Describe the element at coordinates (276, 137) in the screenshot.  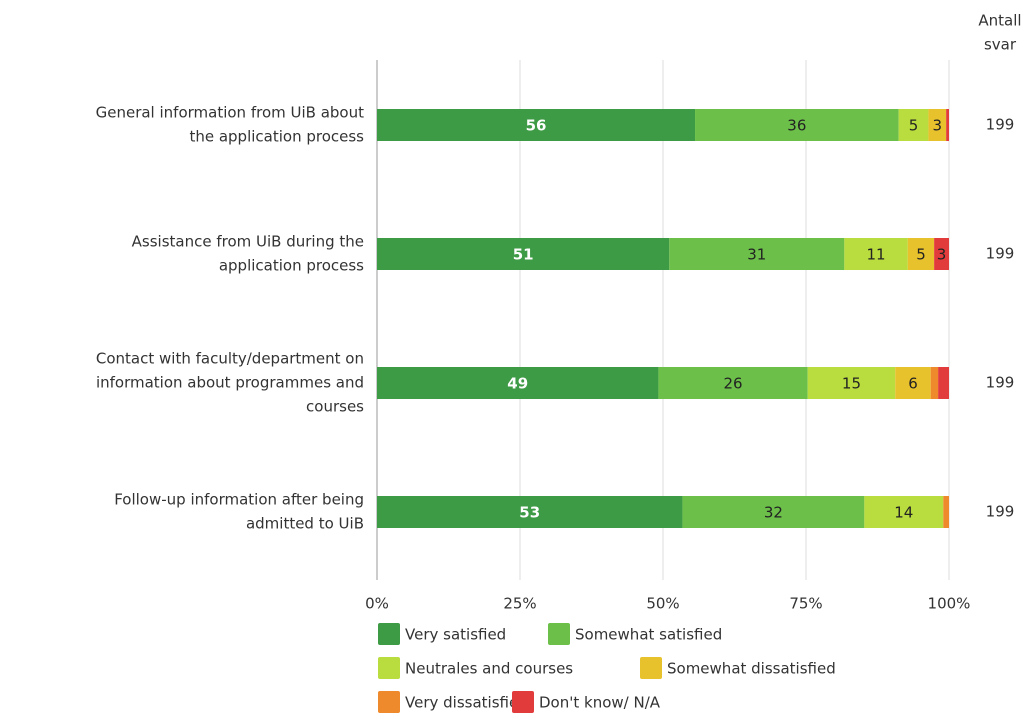
I see `category-label: the application process` at that location.